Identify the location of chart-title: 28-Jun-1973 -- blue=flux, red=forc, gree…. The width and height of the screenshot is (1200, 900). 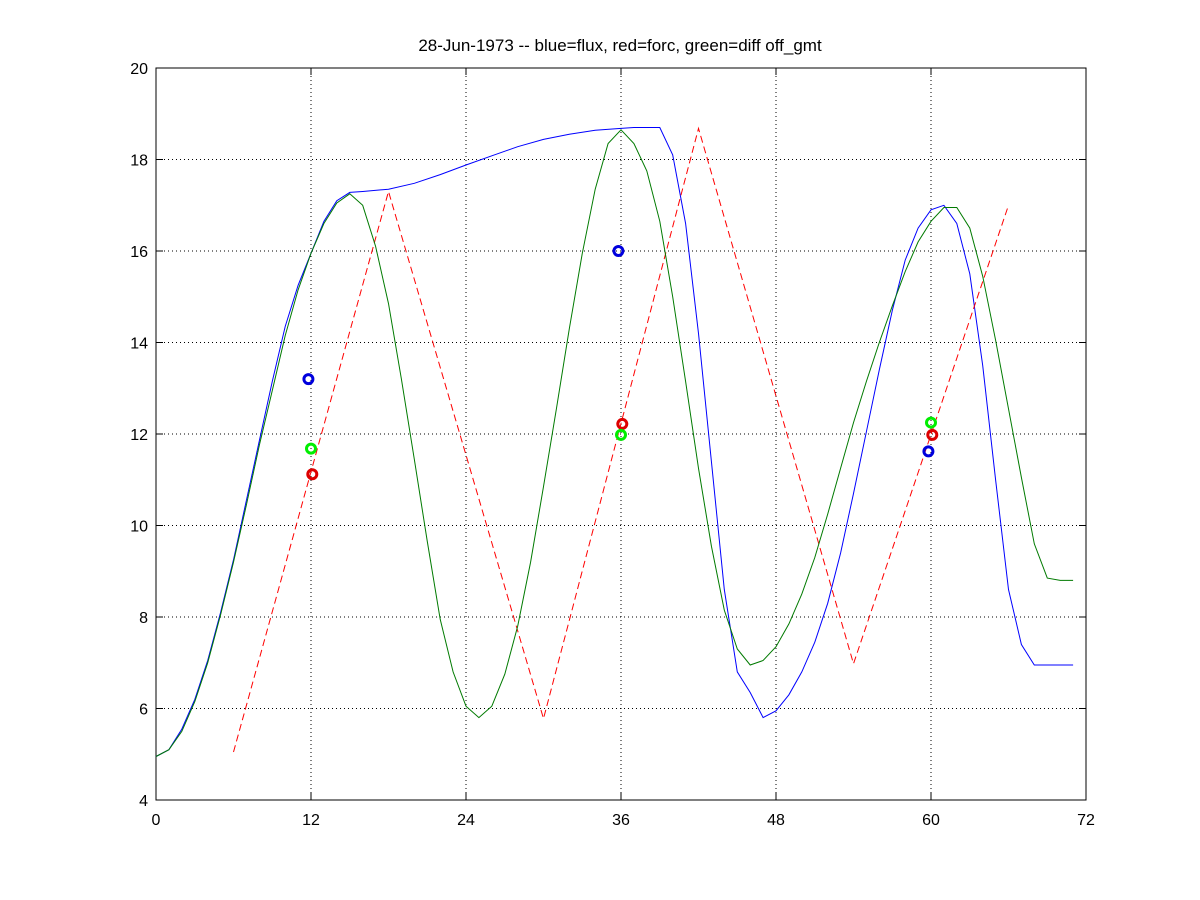
(620, 45).